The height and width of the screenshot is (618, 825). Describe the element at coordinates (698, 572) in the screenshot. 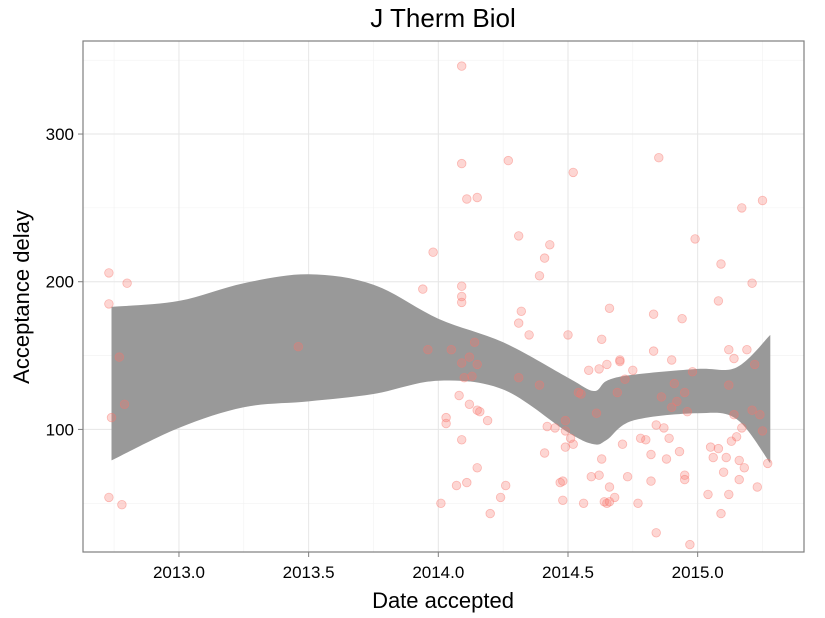

I see `x-tick-label: 2015.0` at that location.